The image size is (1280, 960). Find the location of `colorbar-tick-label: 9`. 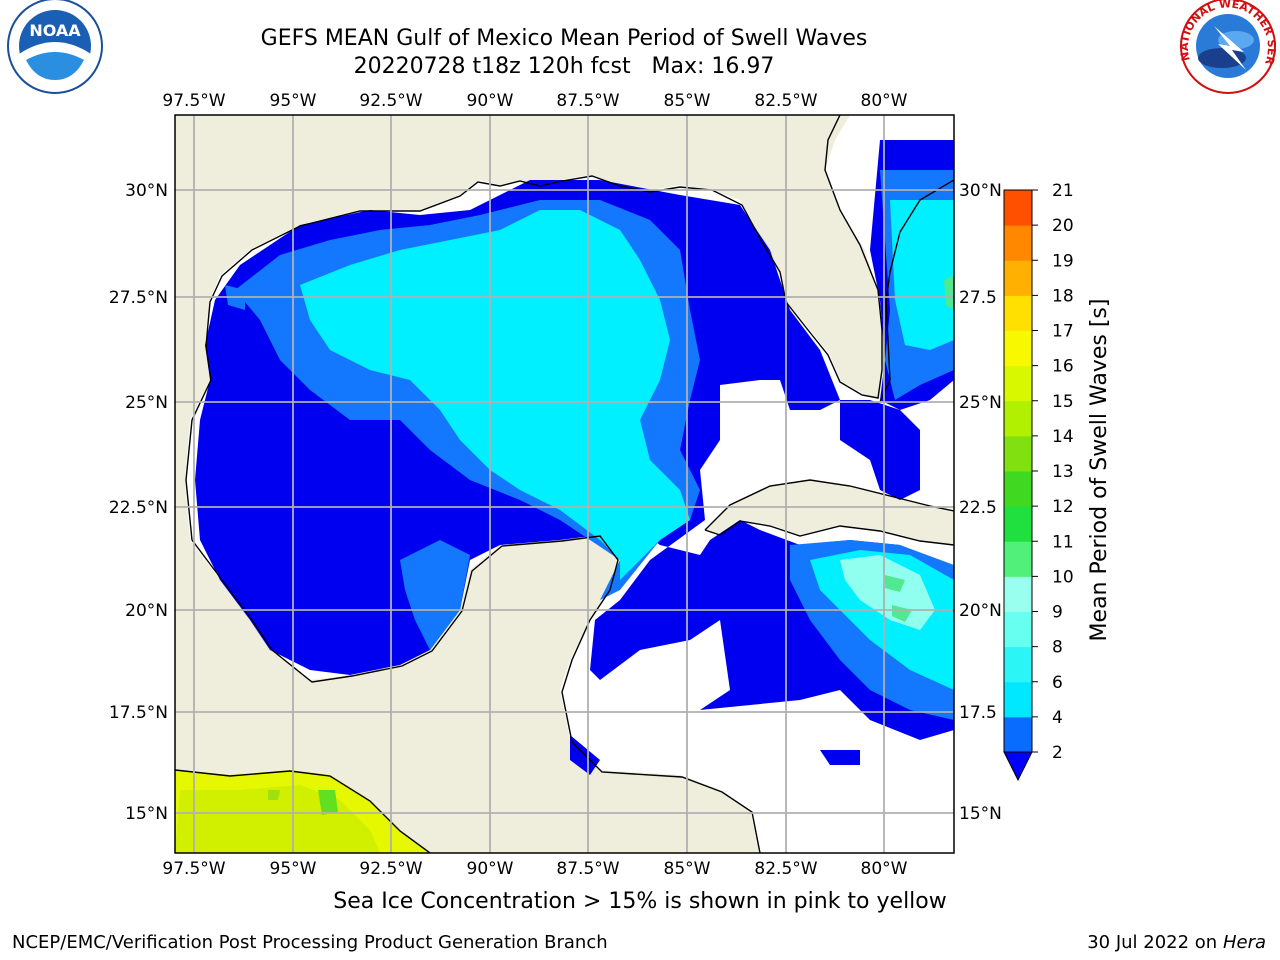

colorbar-tick-label: 9 is located at coordinates (1057, 613).